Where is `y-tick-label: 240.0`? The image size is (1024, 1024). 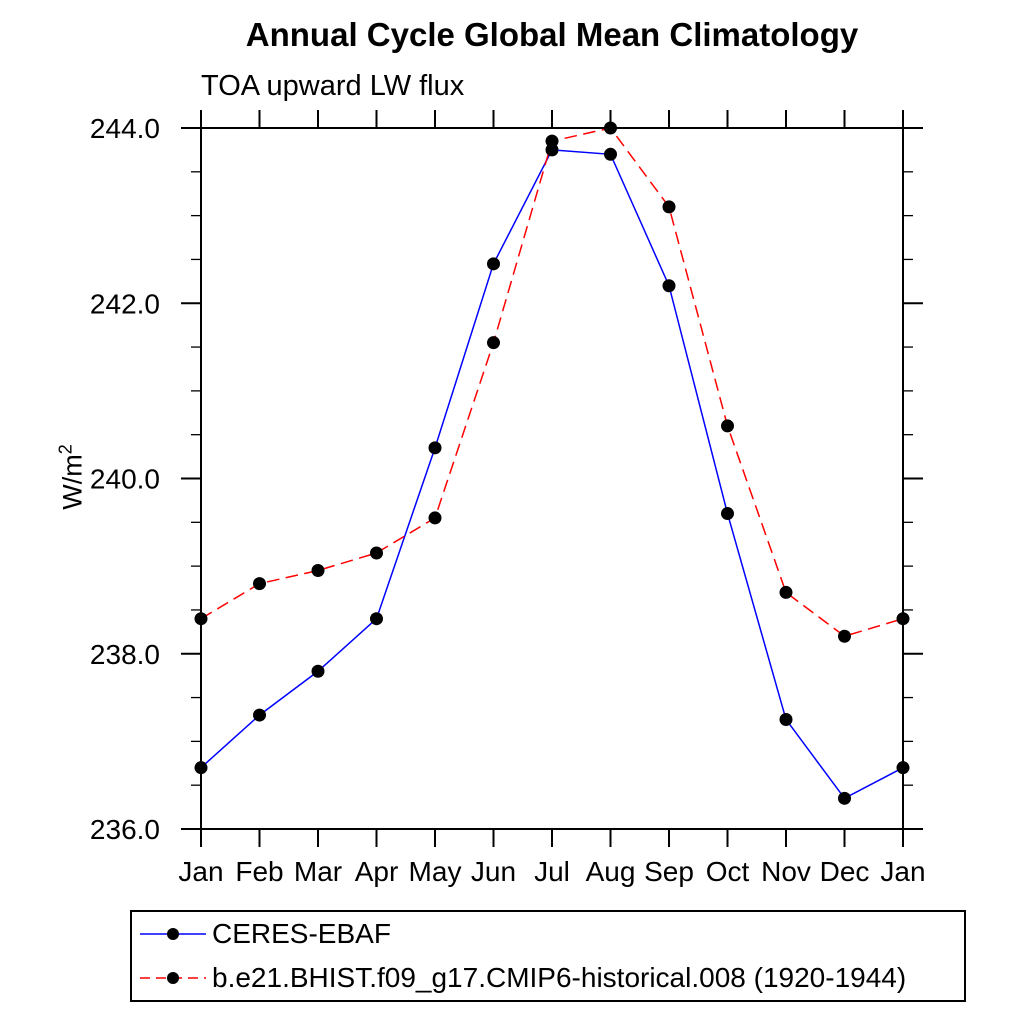
y-tick-label: 240.0 is located at coordinates (125, 479).